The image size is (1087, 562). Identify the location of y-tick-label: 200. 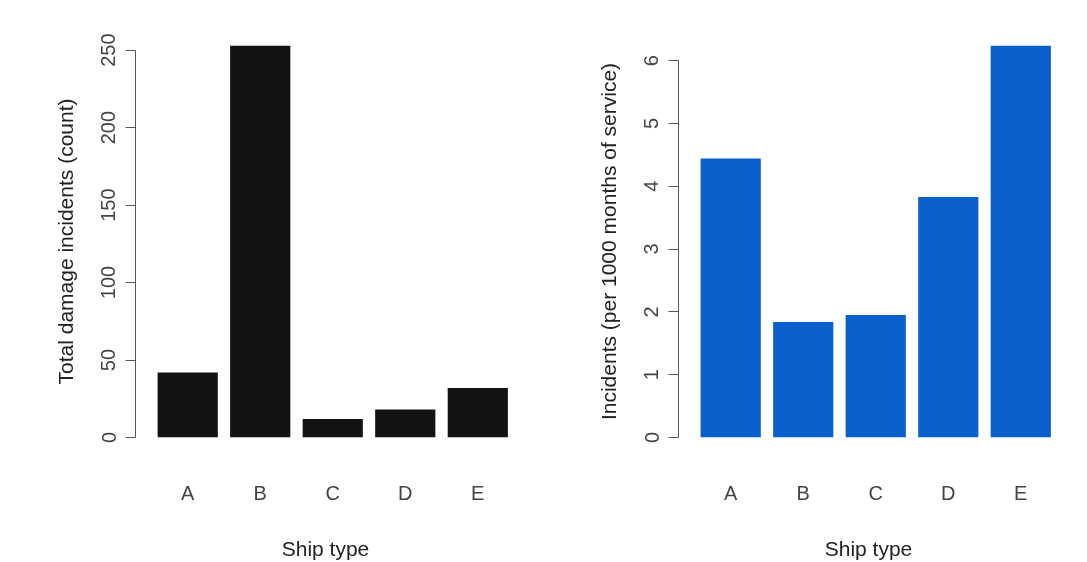
(108, 127).